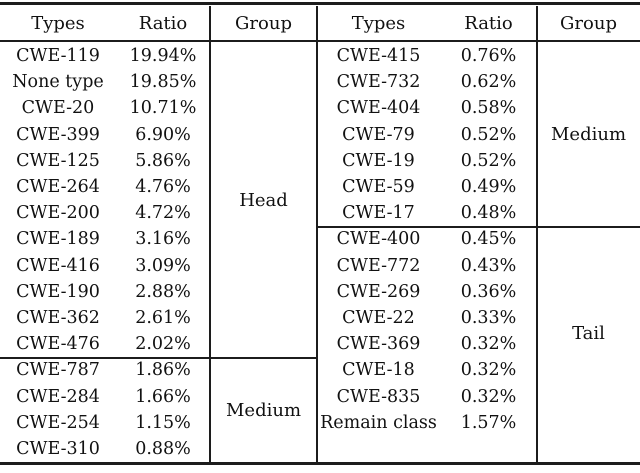  What do you see at coordinates (105, 213) in the screenshot?
I see `table-row: CWE-200 4.72%` at bounding box center [105, 213].